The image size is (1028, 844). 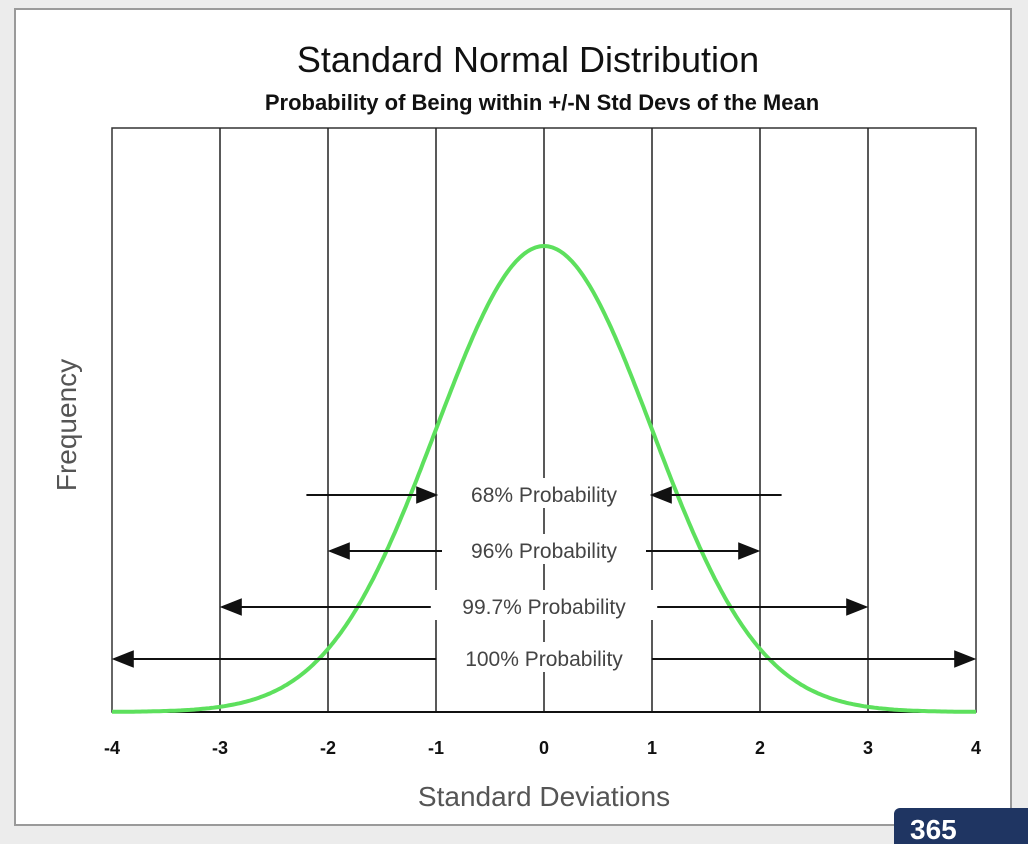 What do you see at coordinates (976, 748) in the screenshot?
I see `x-tick-label: 4` at bounding box center [976, 748].